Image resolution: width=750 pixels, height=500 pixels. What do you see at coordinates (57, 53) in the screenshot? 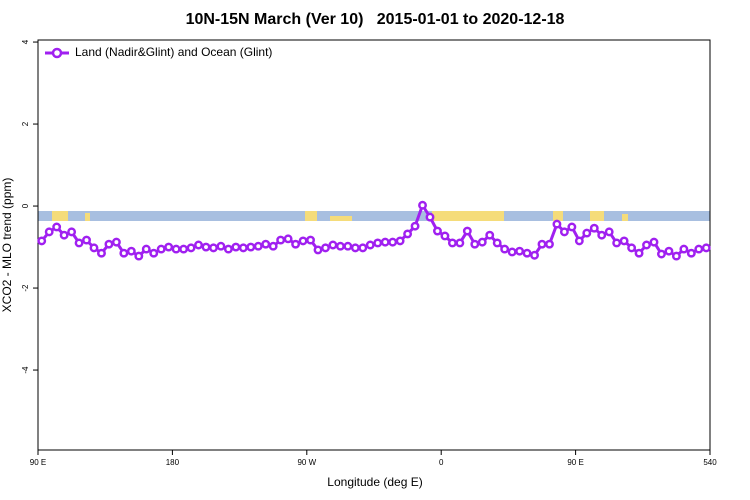
I see `legend-marker` at bounding box center [57, 53].